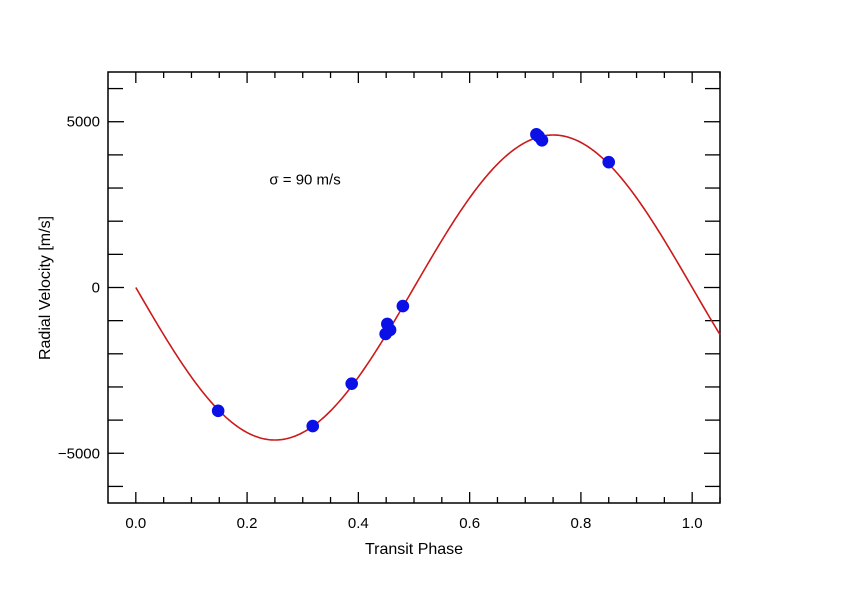  I want to click on y-tick-label: 0, so click(96, 288).